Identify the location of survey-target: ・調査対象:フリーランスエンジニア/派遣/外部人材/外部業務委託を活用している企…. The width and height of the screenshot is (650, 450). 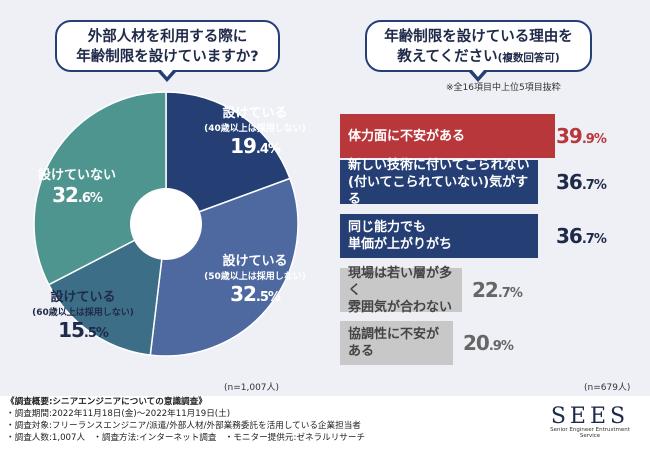
(183, 426).